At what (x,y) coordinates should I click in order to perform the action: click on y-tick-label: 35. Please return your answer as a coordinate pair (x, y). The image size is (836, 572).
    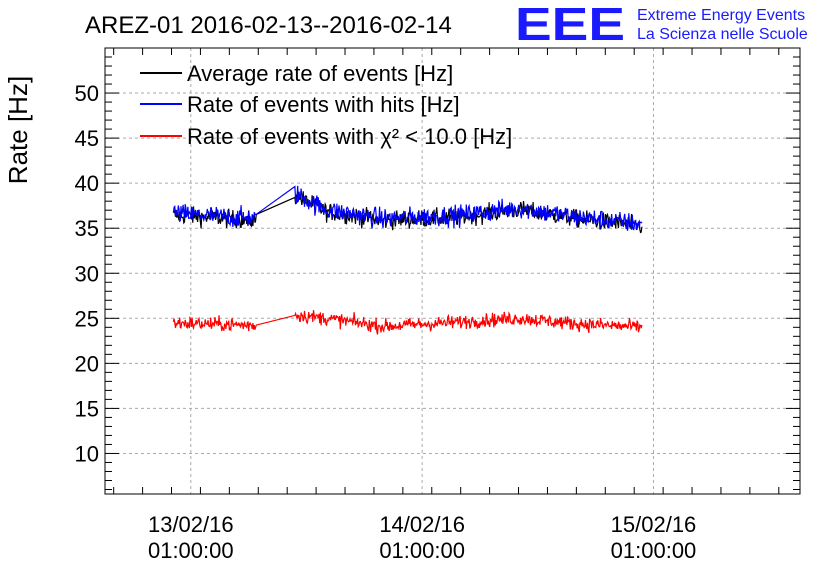
    Looking at the image, I should click on (87, 228).